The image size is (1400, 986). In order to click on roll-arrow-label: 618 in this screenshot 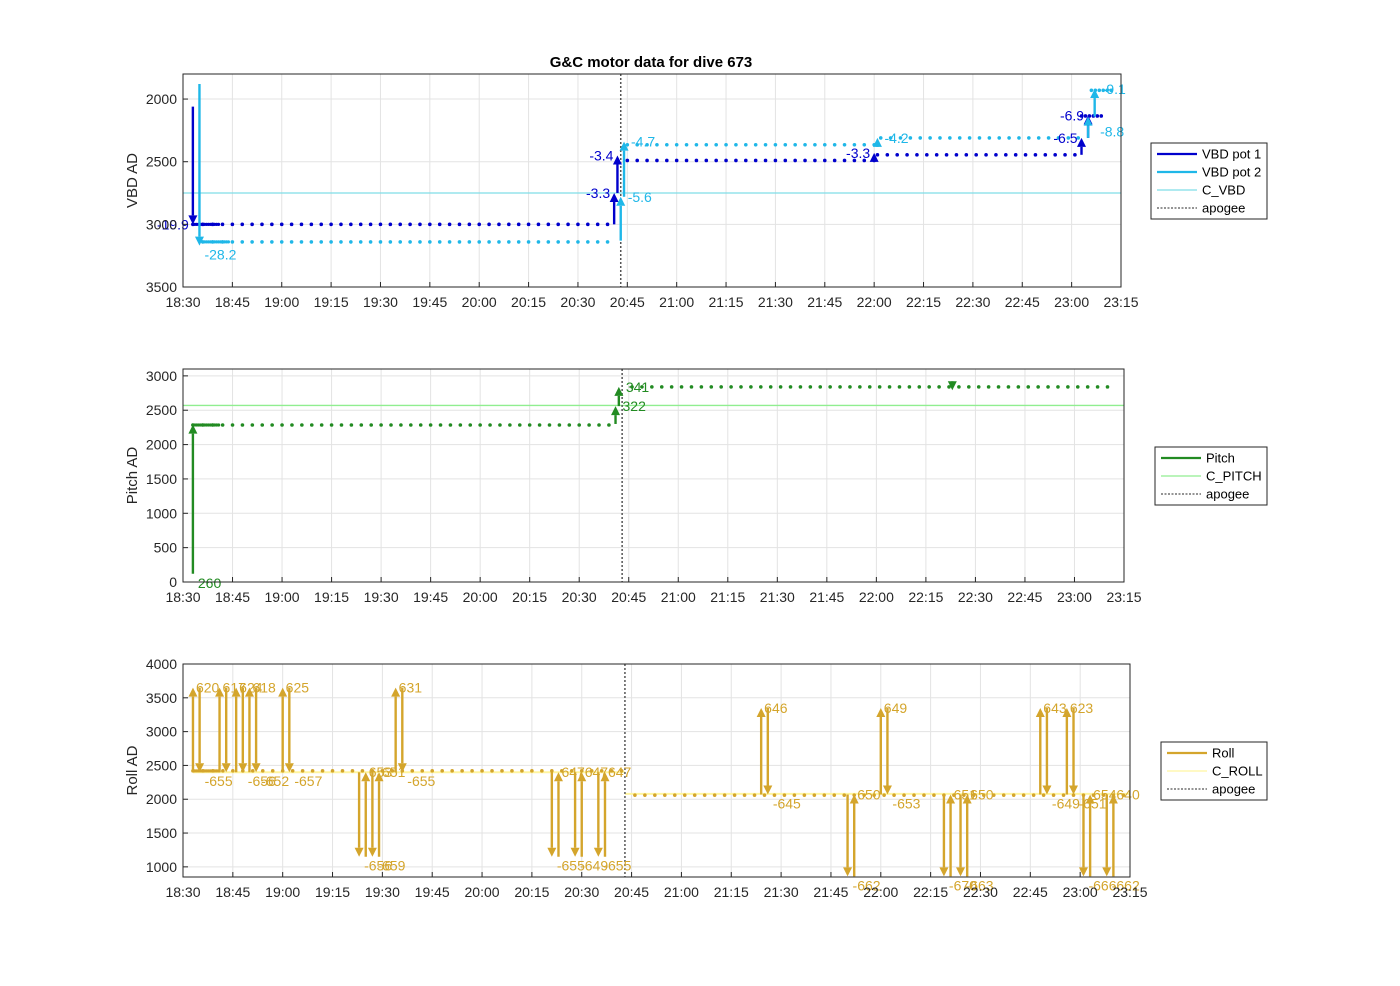, I will do `click(264, 688)`.